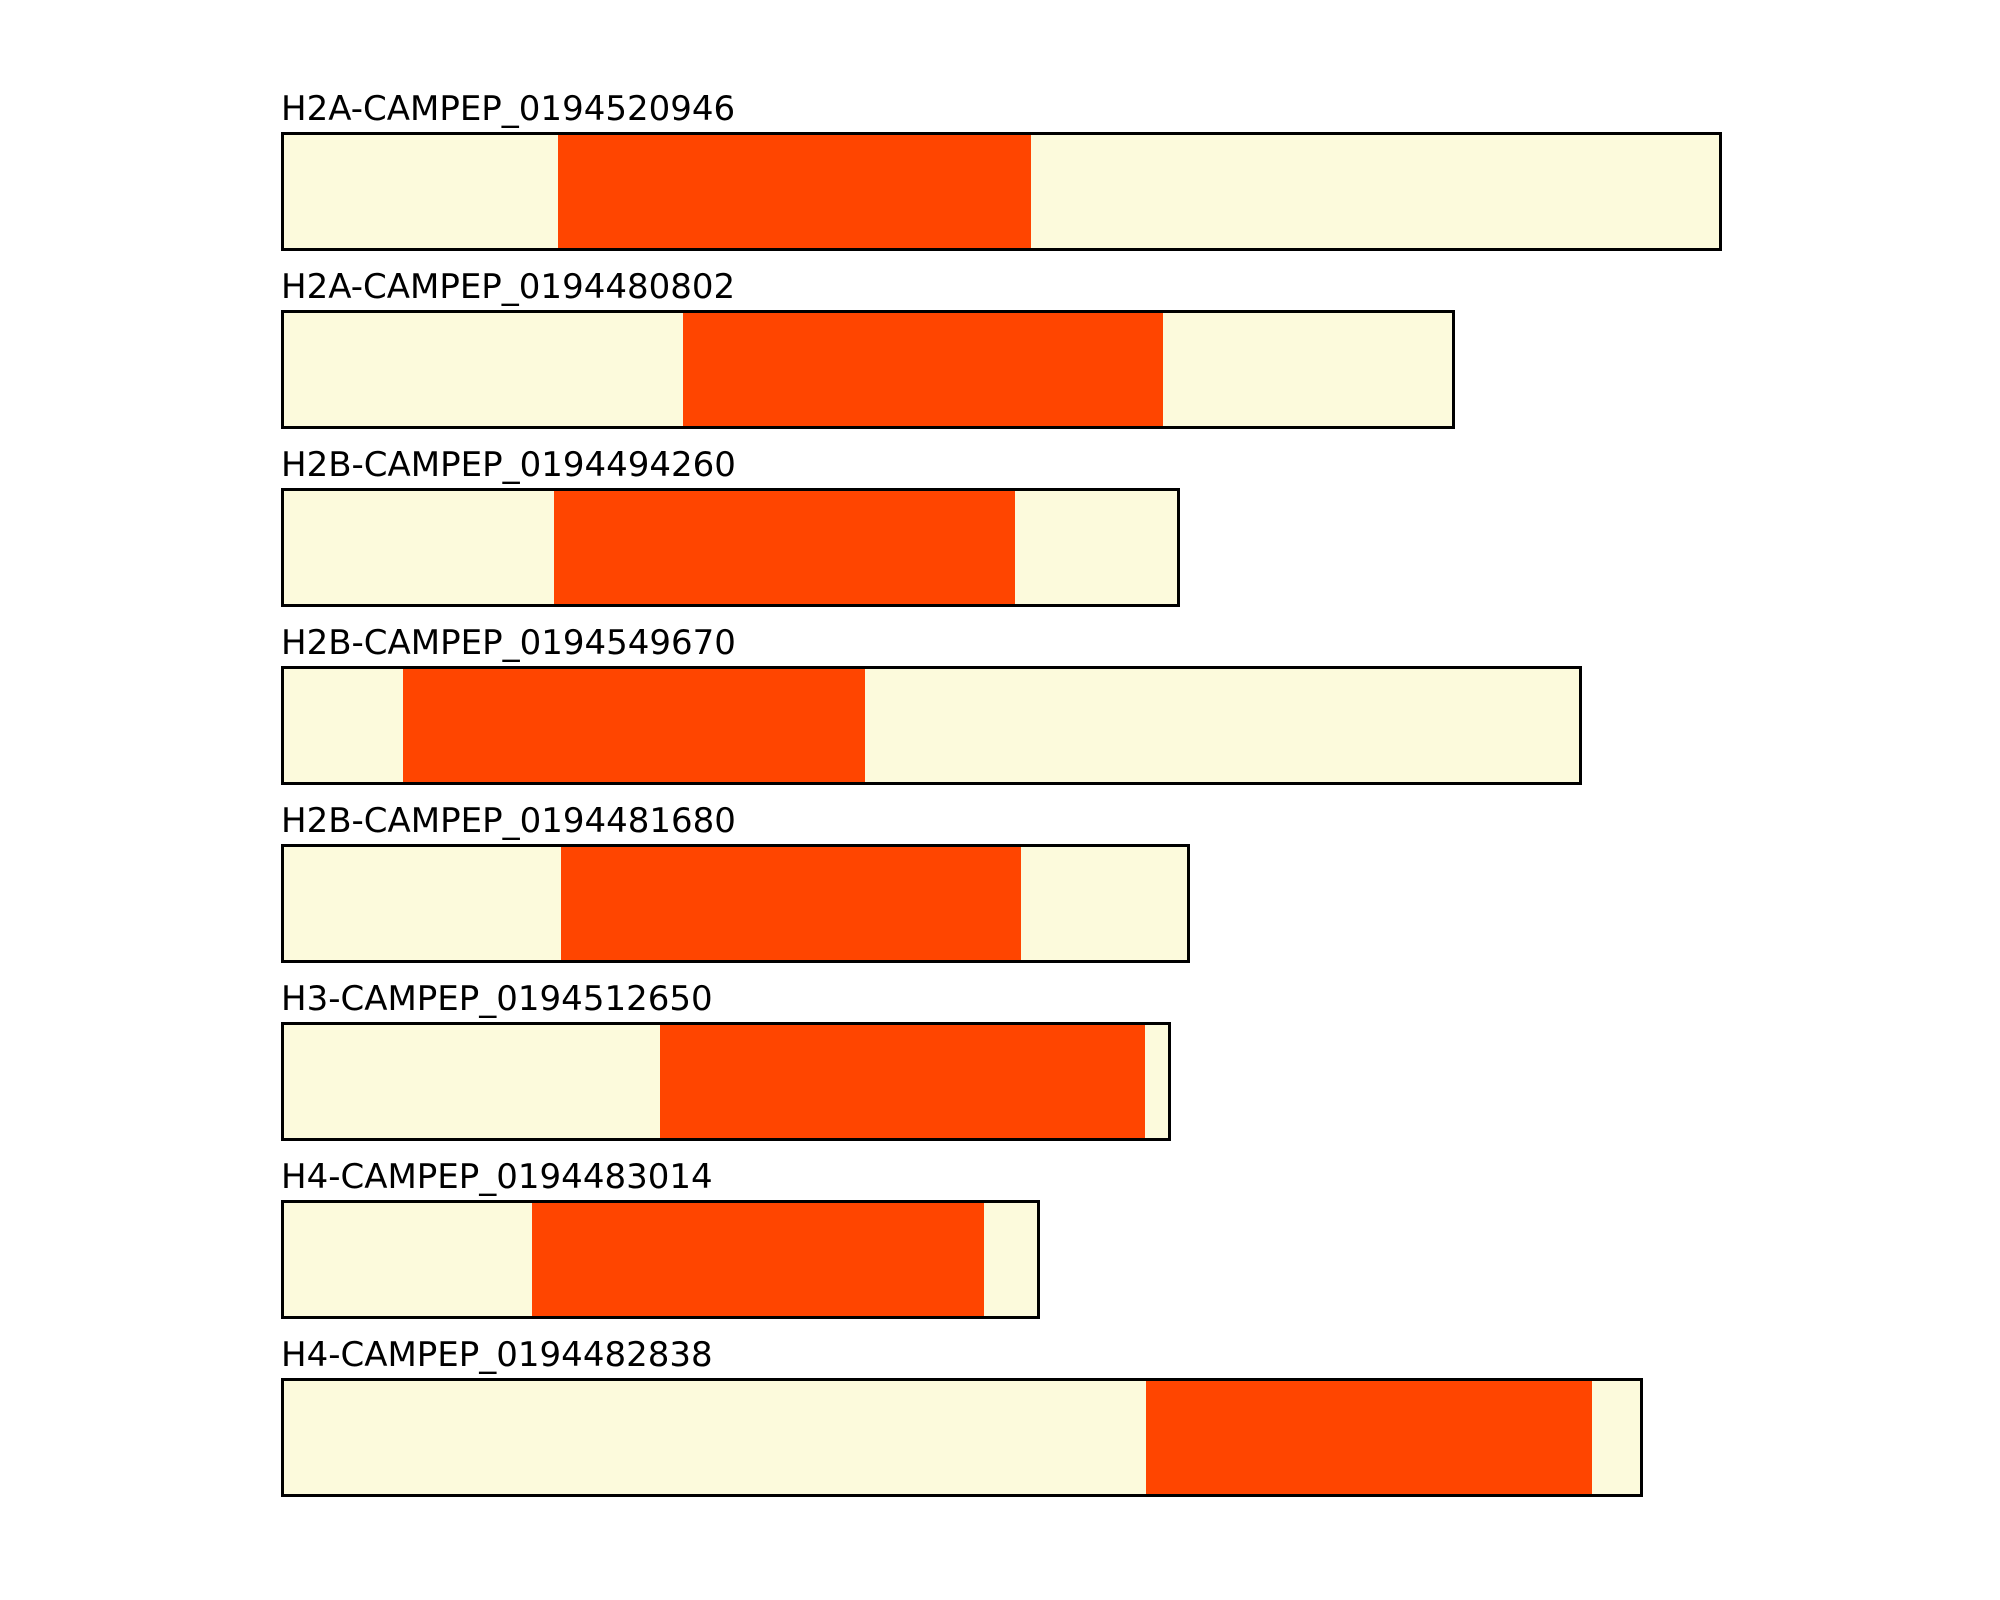 This screenshot has height=1600, width=2000. What do you see at coordinates (508, 287) in the screenshot?
I see `sequence-label: H2A-CAMPEP_0194480802` at bounding box center [508, 287].